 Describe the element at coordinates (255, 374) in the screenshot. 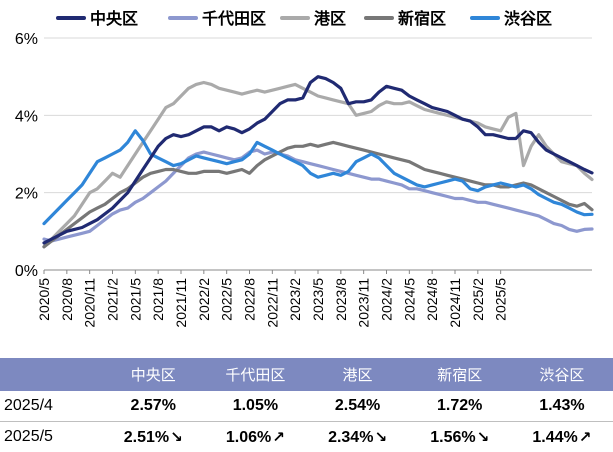

I see `table-header-cell: 千代田区` at that location.